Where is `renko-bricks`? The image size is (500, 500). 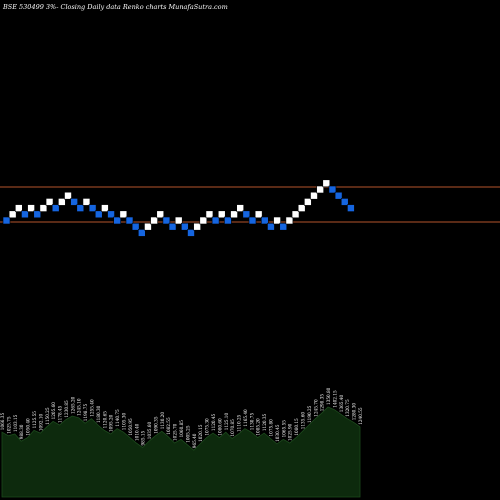
renko-bricks is located at coordinates (178, 208).